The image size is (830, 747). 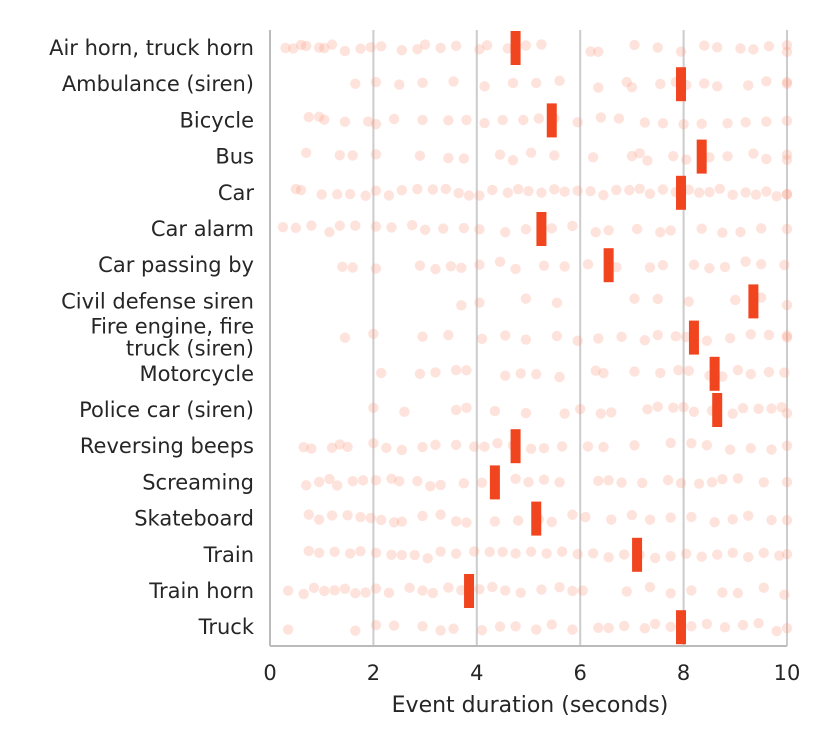 What do you see at coordinates (234, 157) in the screenshot?
I see `category-label-3: Bus` at bounding box center [234, 157].